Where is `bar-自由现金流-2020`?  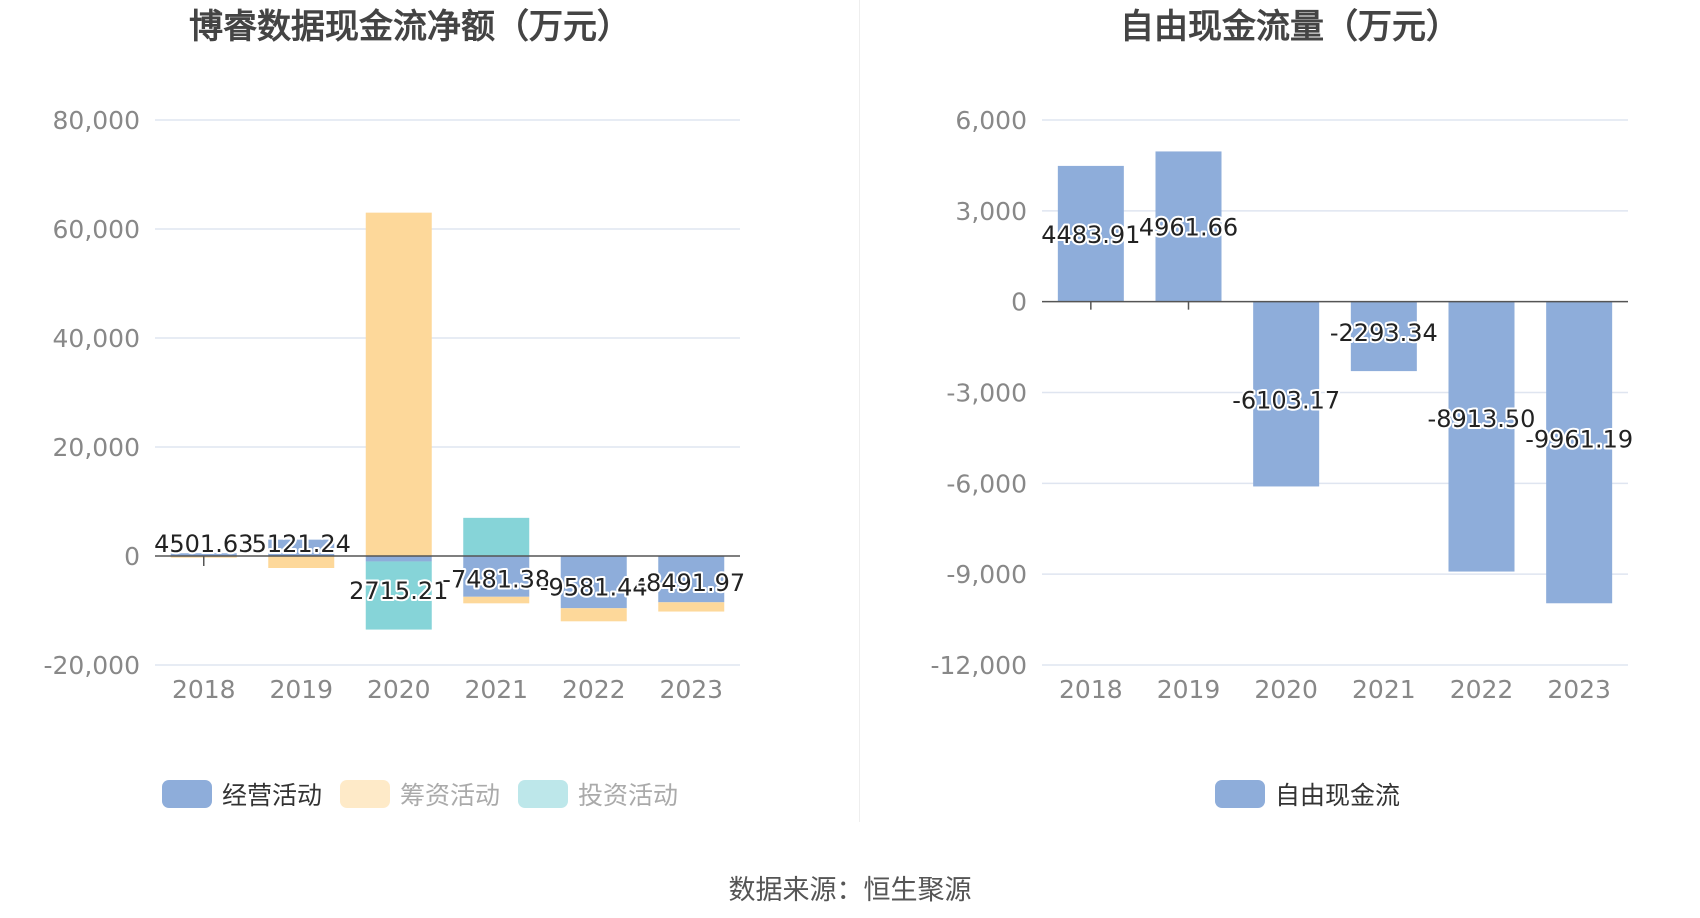
bar-自由现金流-2020 is located at coordinates (1286, 394).